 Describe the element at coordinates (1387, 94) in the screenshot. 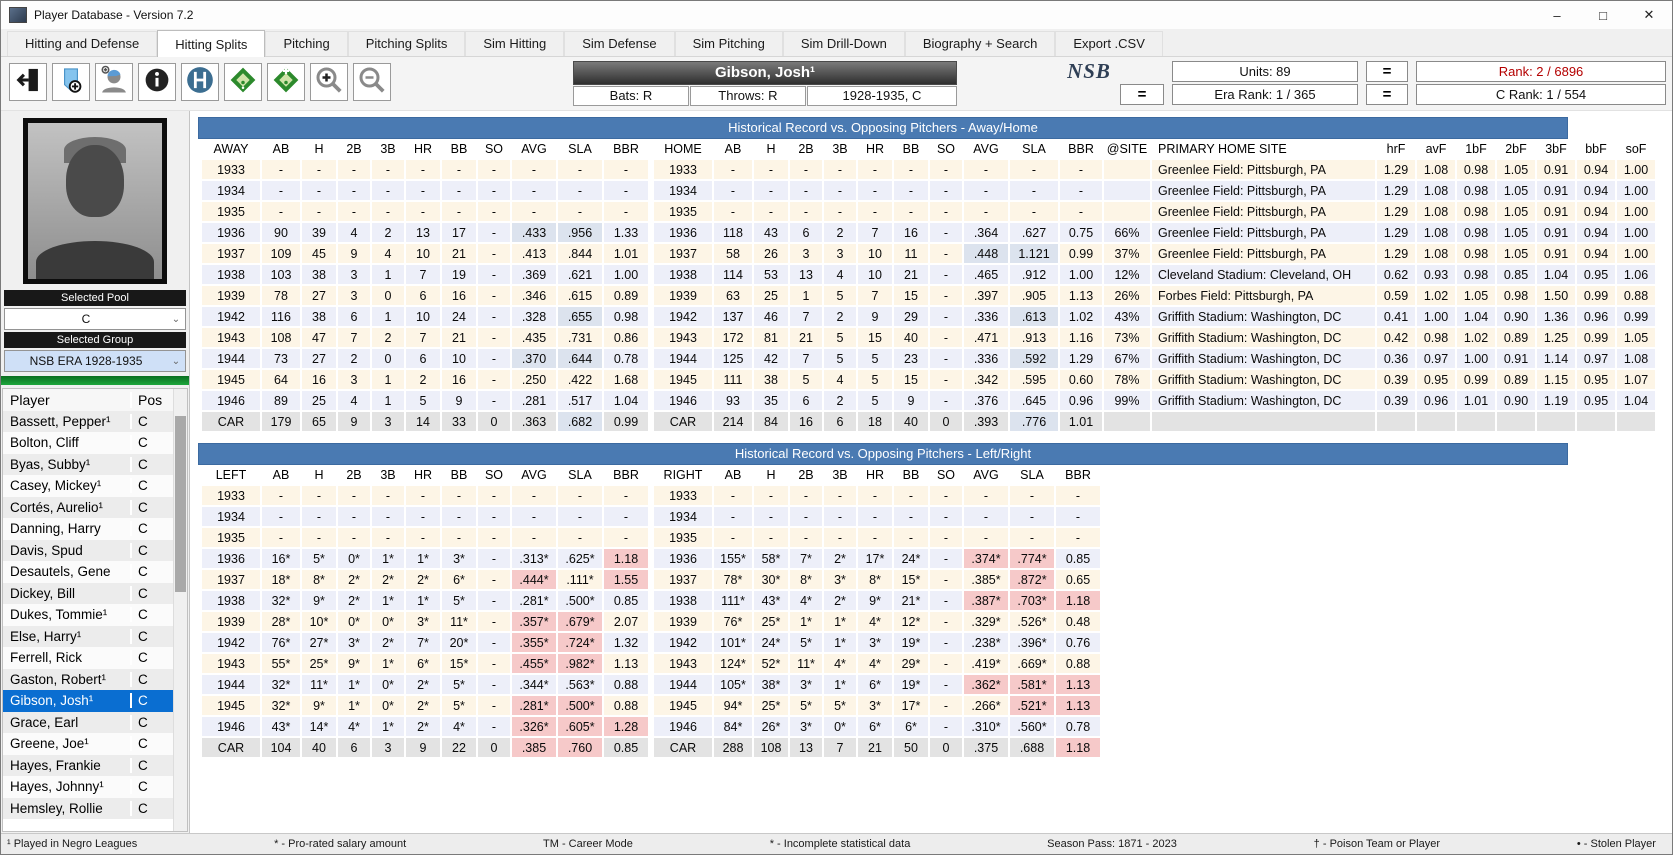

I see `pos-rank-equals-button: =` at that location.